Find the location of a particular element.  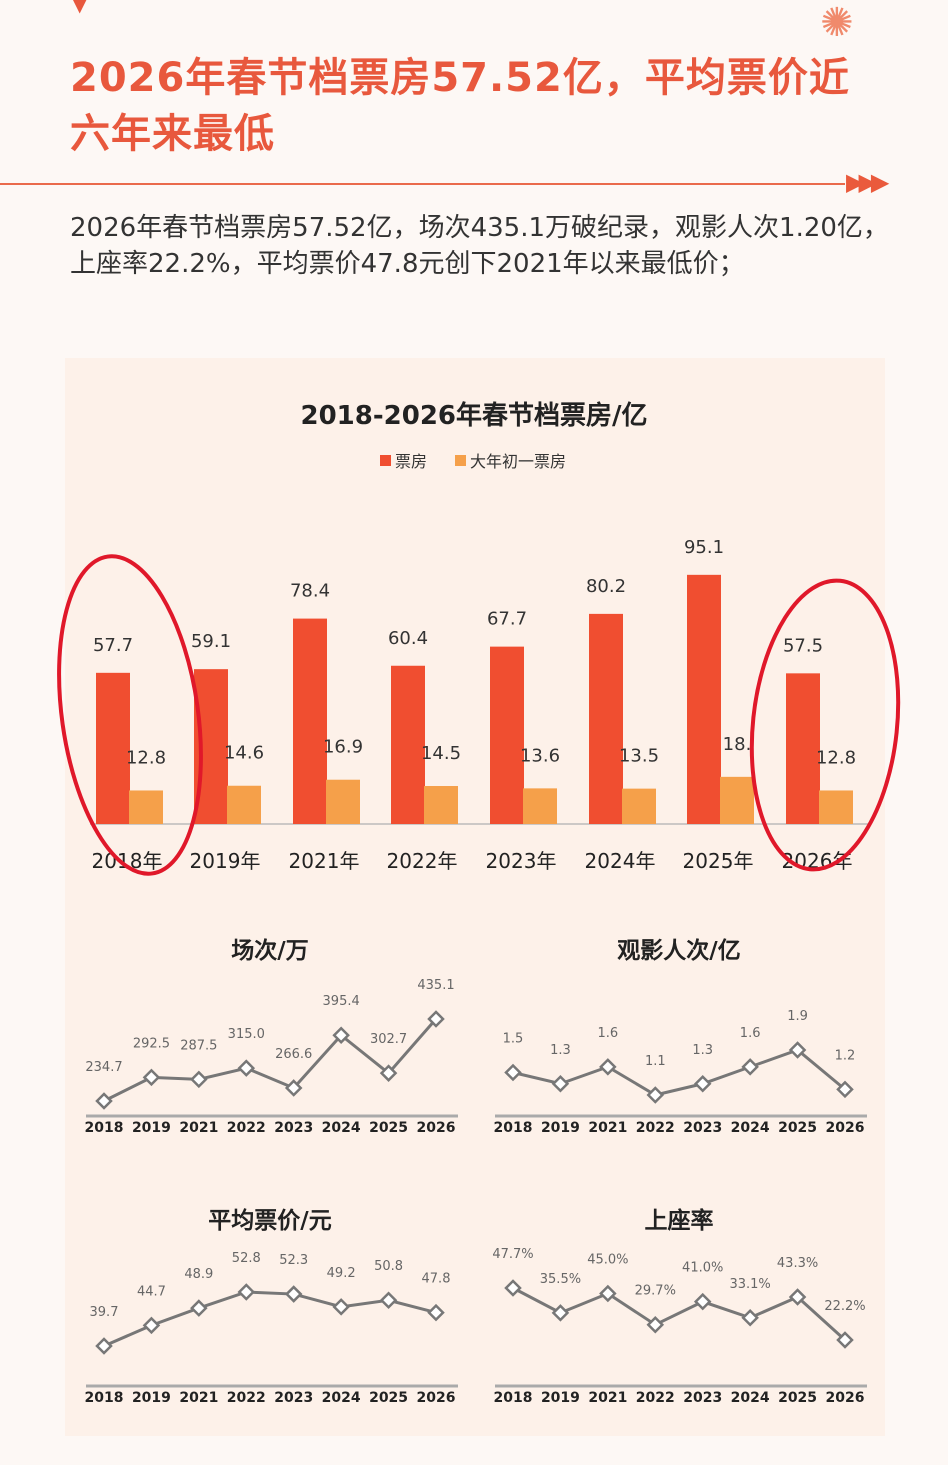

data-label: 59.1 is located at coordinates (211, 641).